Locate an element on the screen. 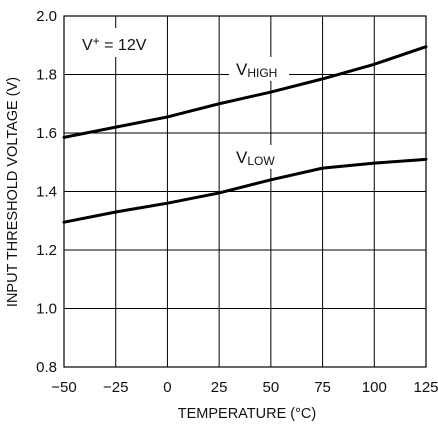  x-tick-label: −25 is located at coordinates (115, 387).